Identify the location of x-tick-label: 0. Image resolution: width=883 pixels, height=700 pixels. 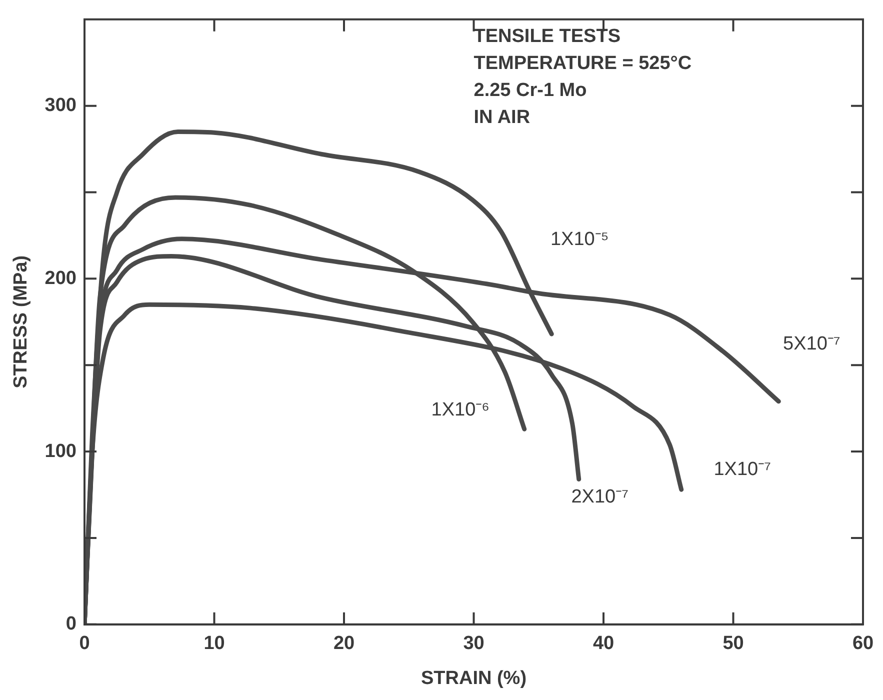
(84, 643).